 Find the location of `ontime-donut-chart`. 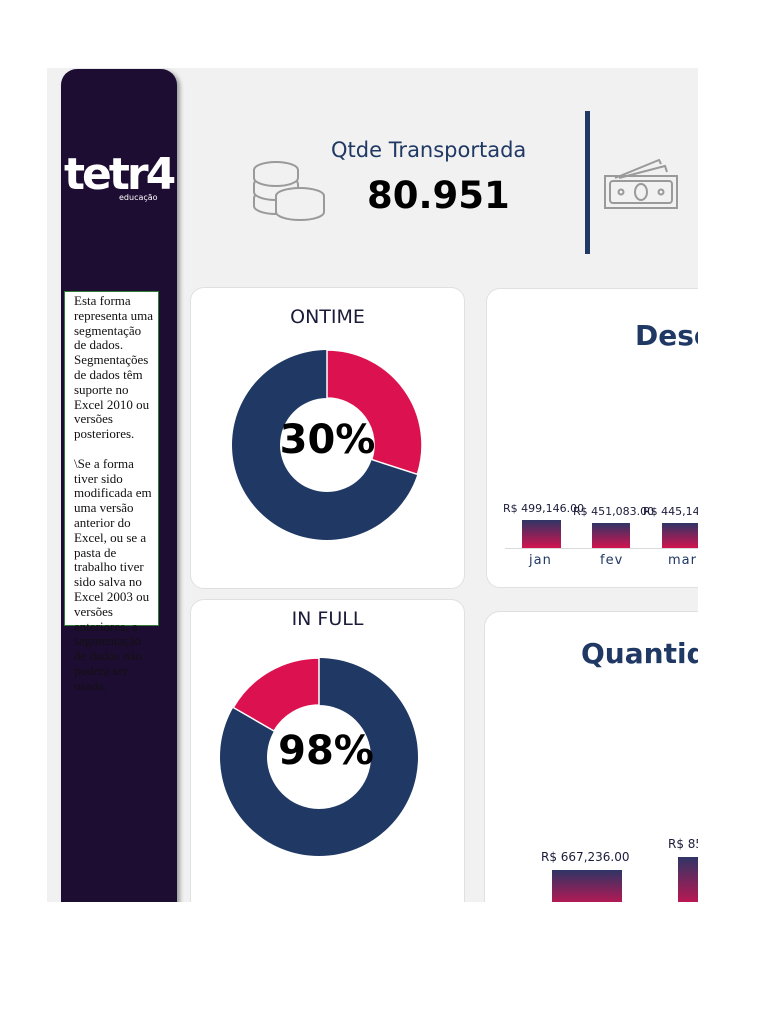

ontime-donut-chart is located at coordinates (327, 445).